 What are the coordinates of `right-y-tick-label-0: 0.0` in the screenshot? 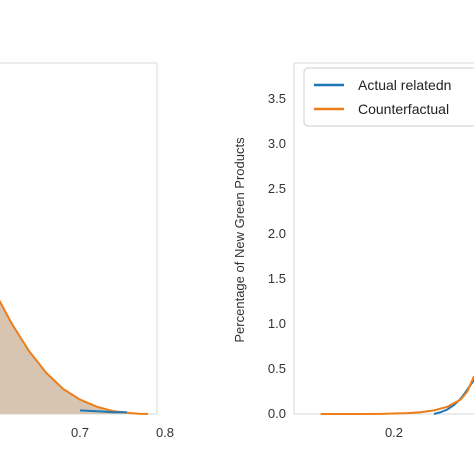 It's located at (277, 413).